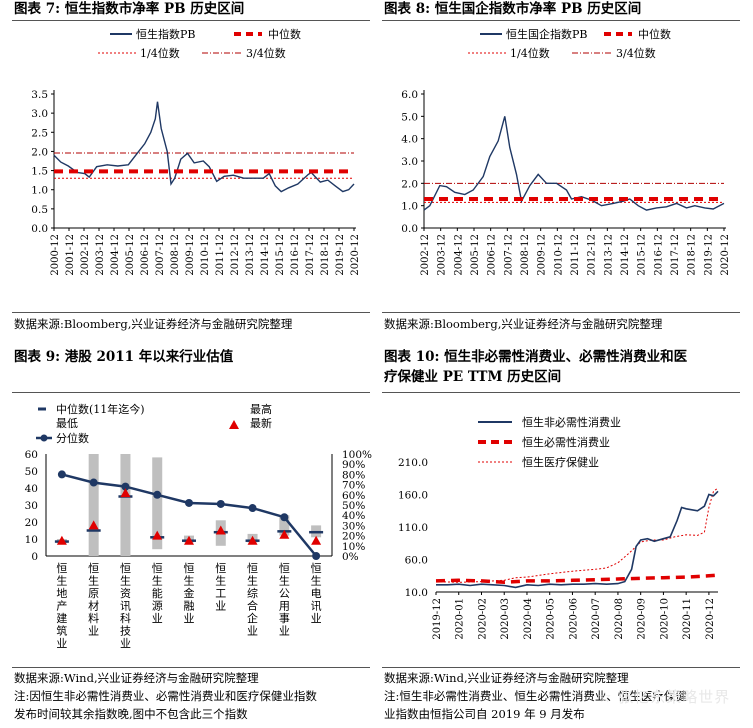 The width and height of the screenshot is (753, 728). Describe the element at coordinates (31, 523) in the screenshot. I see `y-left-tick-label: 20` at that location.